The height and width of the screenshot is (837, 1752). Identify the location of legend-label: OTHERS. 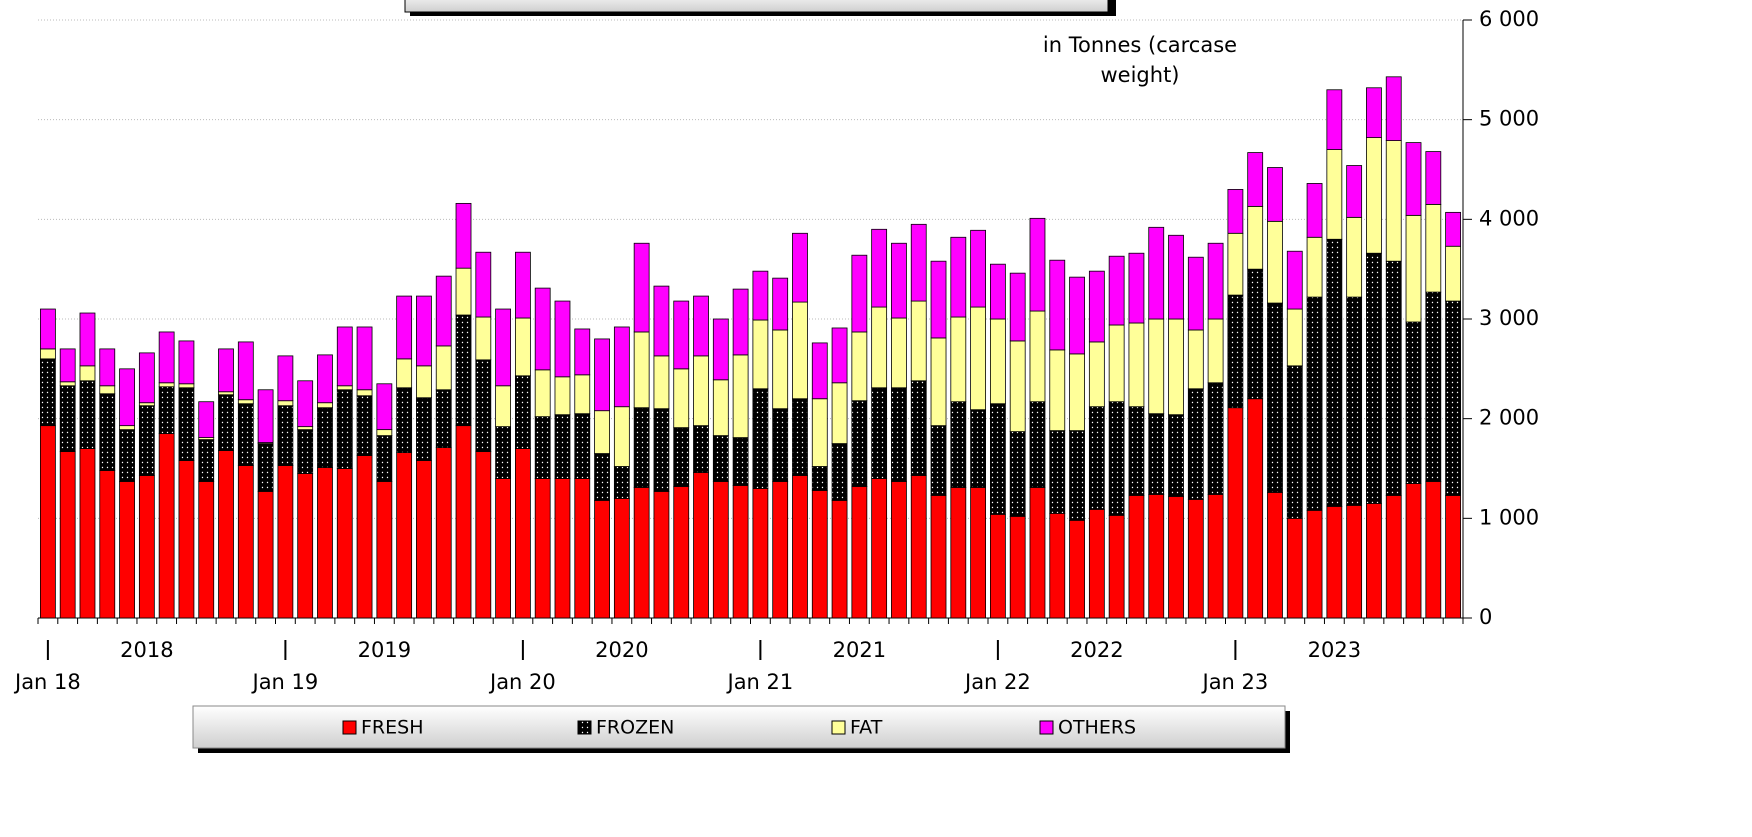
(1097, 728).